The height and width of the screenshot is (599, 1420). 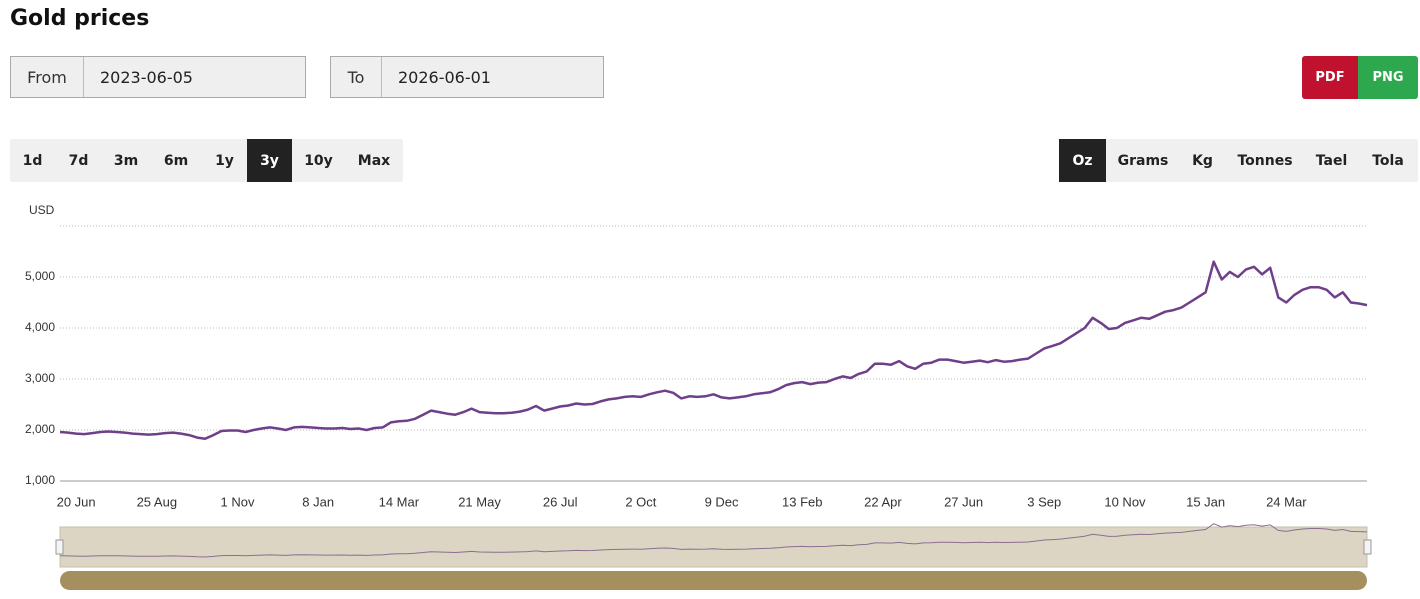 What do you see at coordinates (1205, 501) in the screenshot?
I see `x-tick-label: 15 Jan` at bounding box center [1205, 501].